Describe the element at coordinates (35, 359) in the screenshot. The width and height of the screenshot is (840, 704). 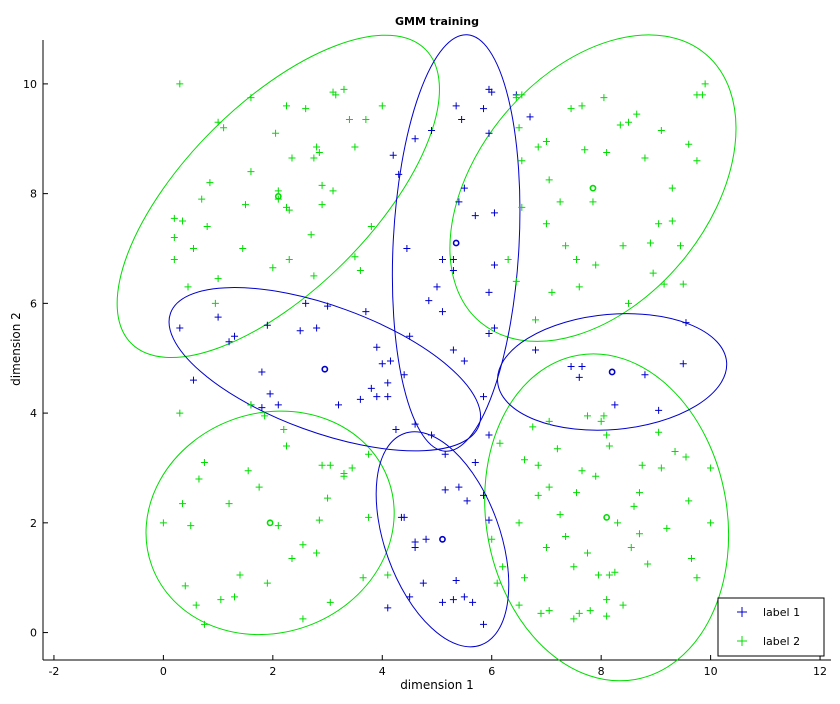
I see `y-axis-ticks: 0 2 4 6 8 10` at that location.